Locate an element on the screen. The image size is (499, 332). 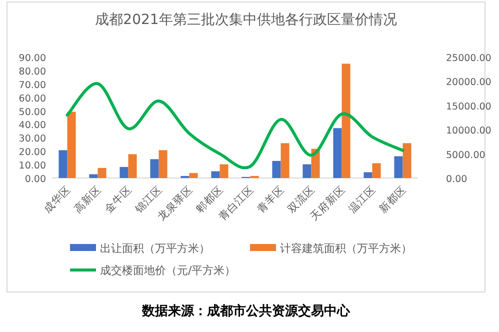
y2-tick-label: 15000.00 is located at coordinates (469, 106).